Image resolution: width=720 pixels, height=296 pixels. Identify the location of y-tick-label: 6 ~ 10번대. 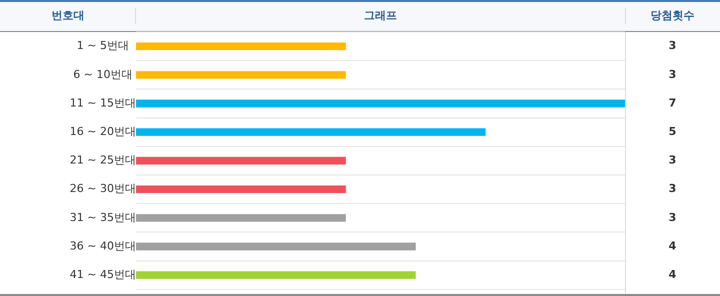
(103, 74).